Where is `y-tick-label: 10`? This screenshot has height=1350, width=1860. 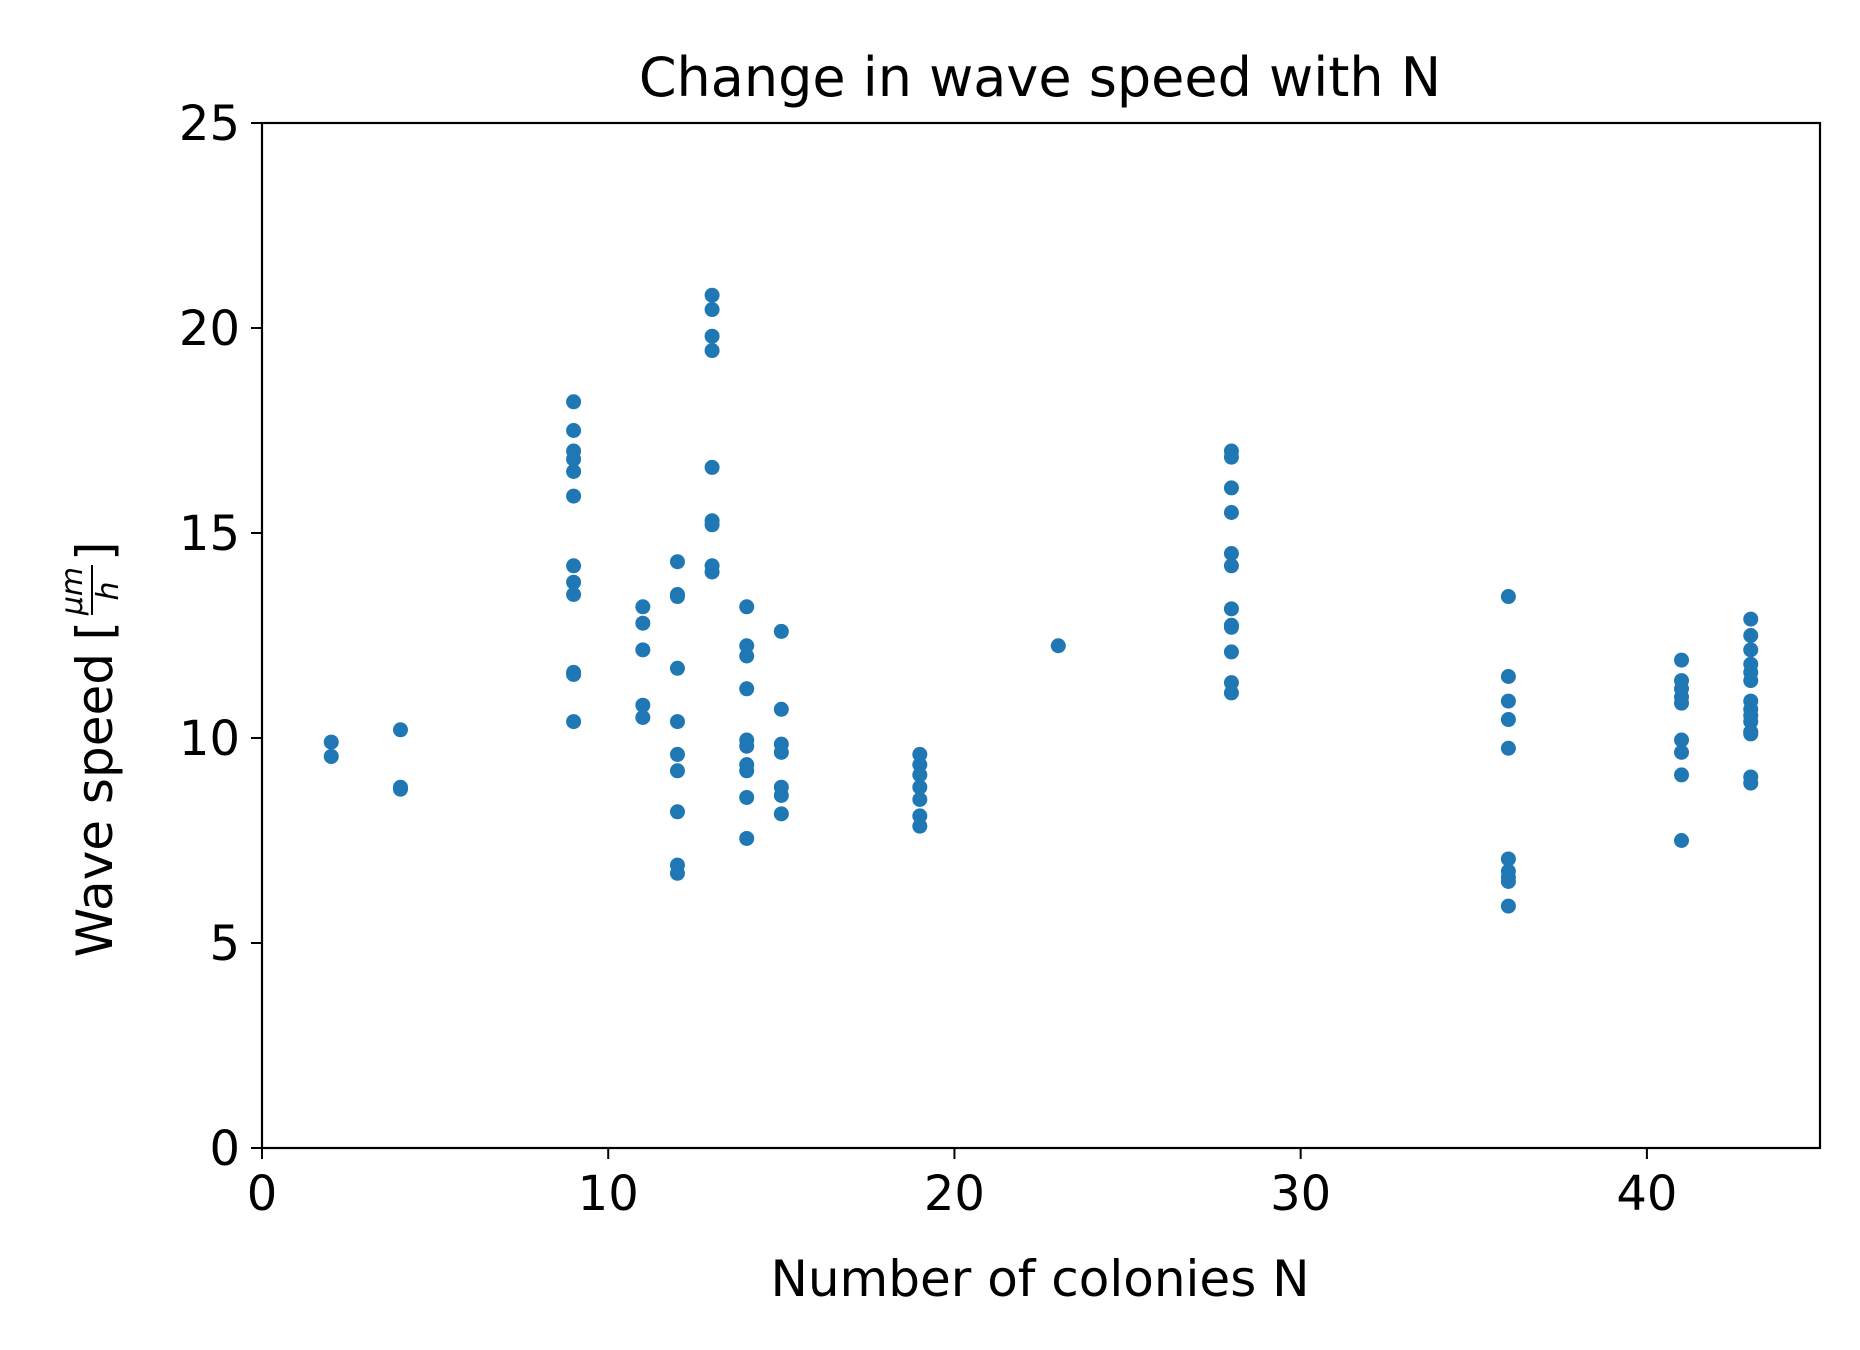 y-tick-label: 10 is located at coordinates (209, 739).